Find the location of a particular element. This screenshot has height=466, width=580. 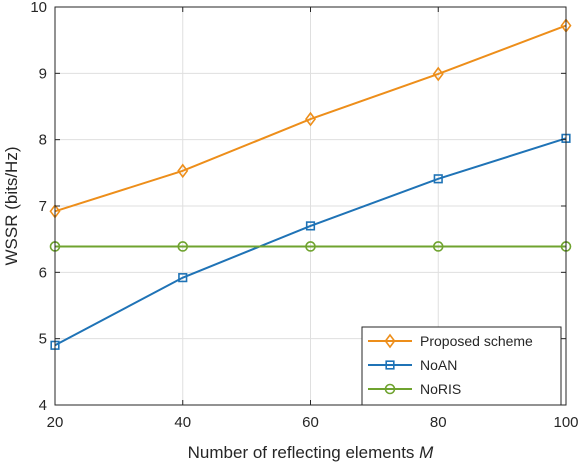

x-tick-label: 80 is located at coordinates (438, 422).